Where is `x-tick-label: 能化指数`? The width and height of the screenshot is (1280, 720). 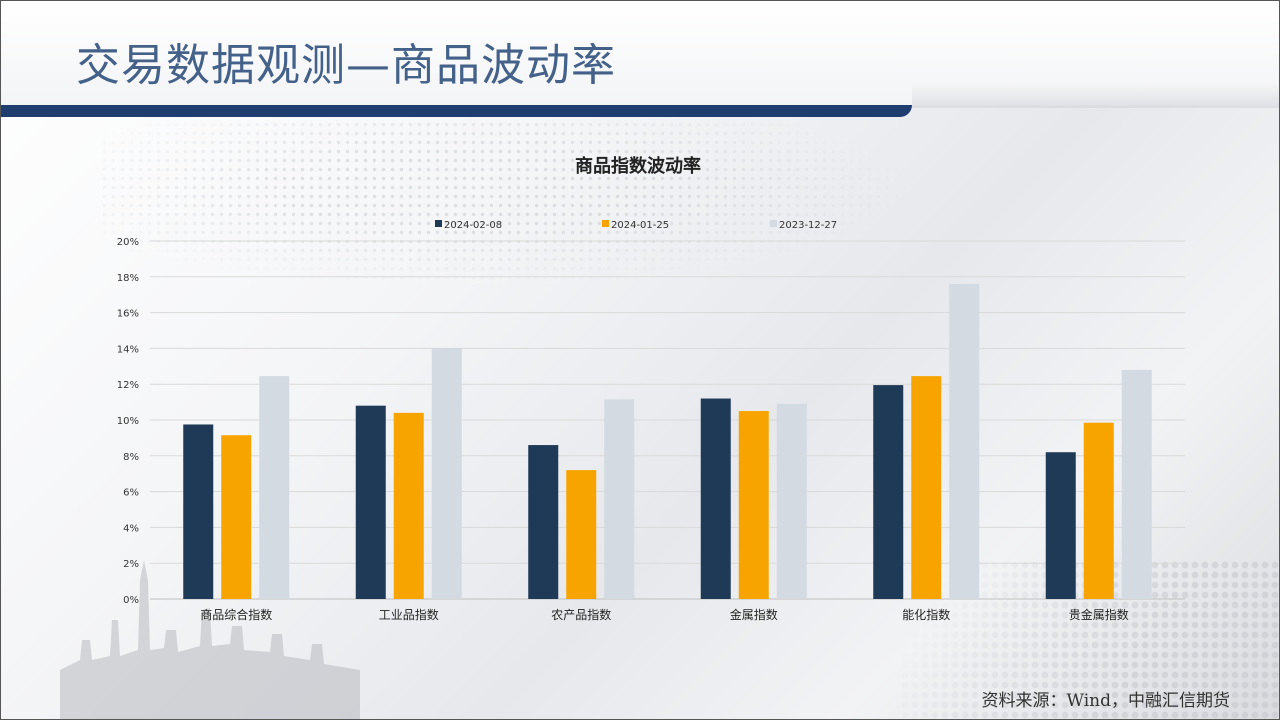 x-tick-label: 能化指数 is located at coordinates (926, 614).